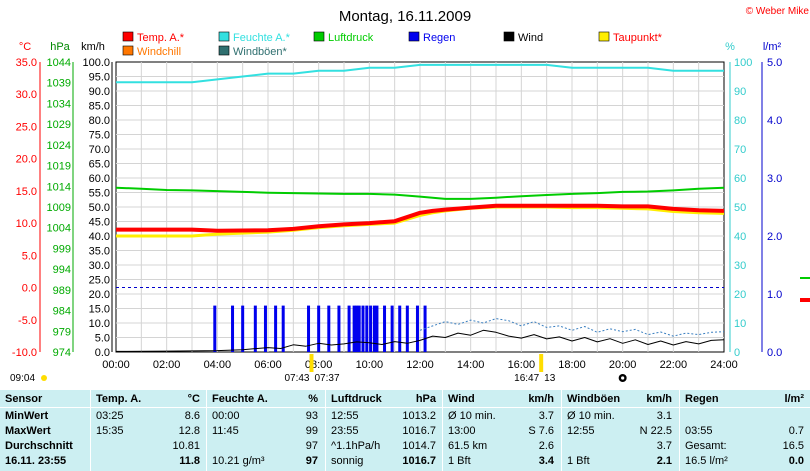  Describe the element at coordinates (420, 193) in the screenshot. I see `series-line-luftdruck` at that location.